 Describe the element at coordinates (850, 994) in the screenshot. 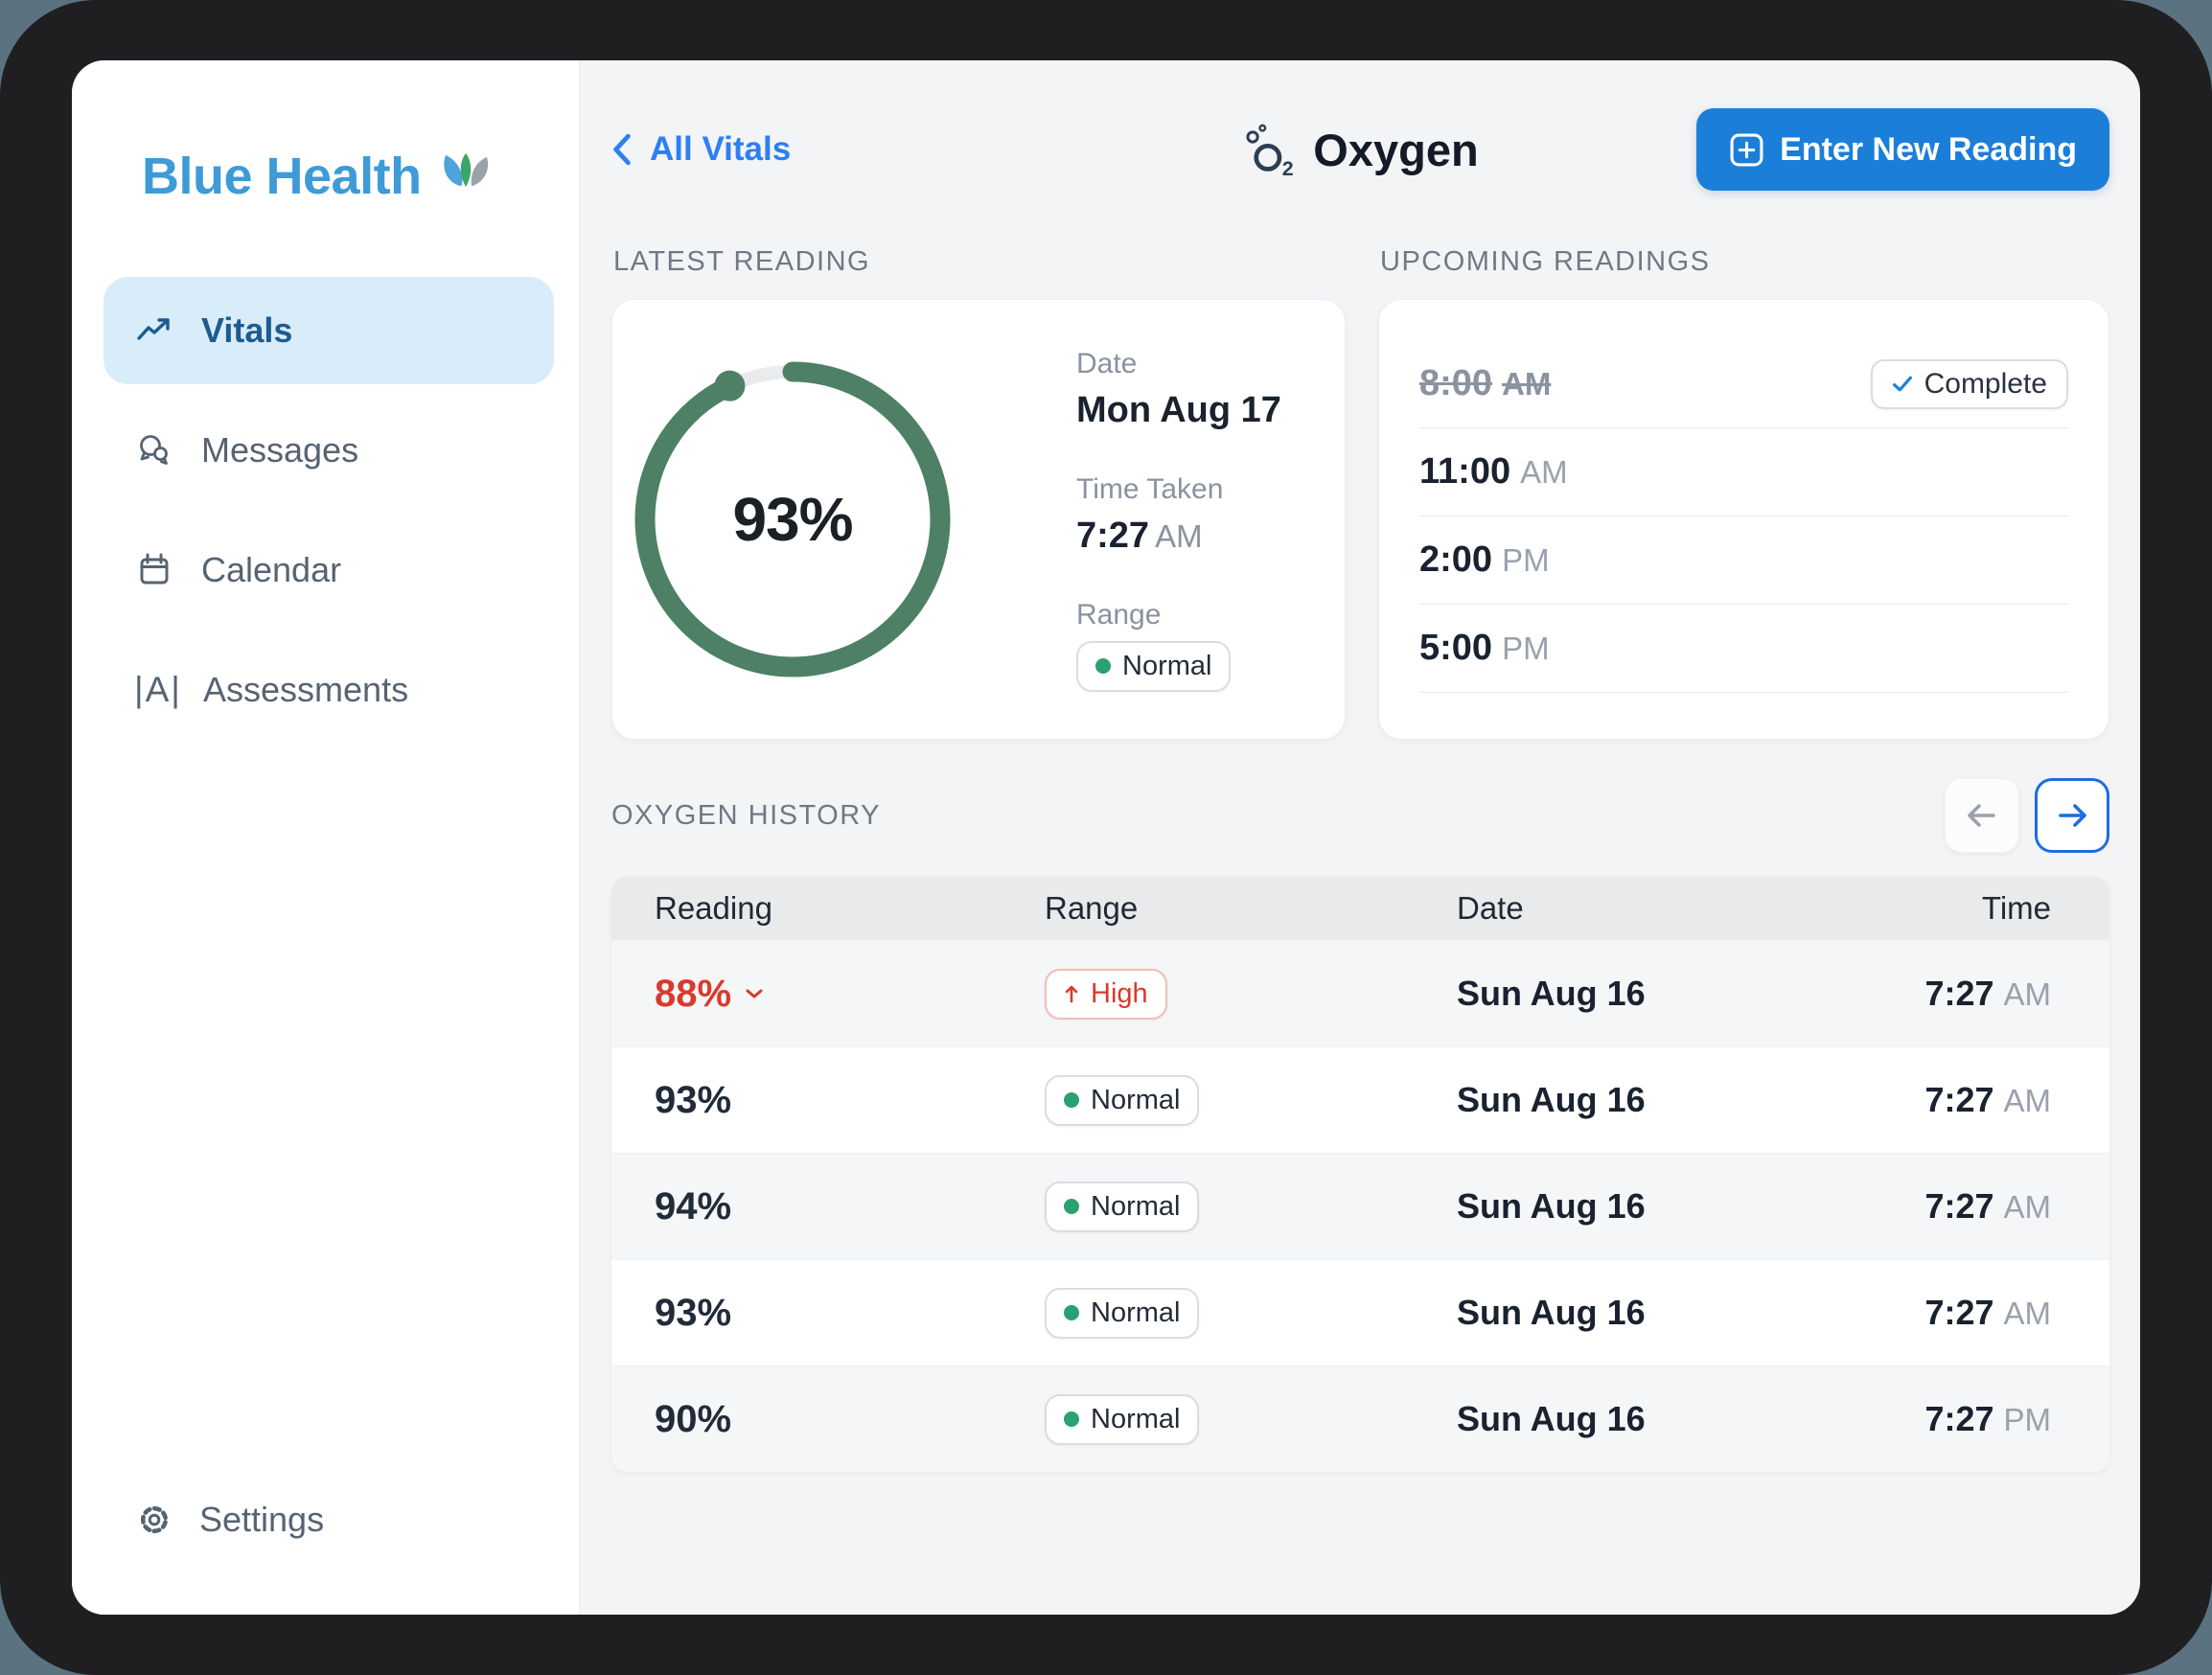

I see `reading-cell: 88%` at that location.